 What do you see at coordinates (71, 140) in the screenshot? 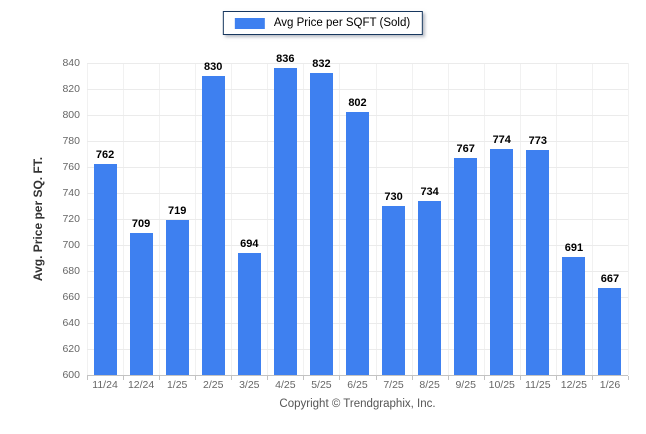
I see `y-tick-label: 780` at bounding box center [71, 140].